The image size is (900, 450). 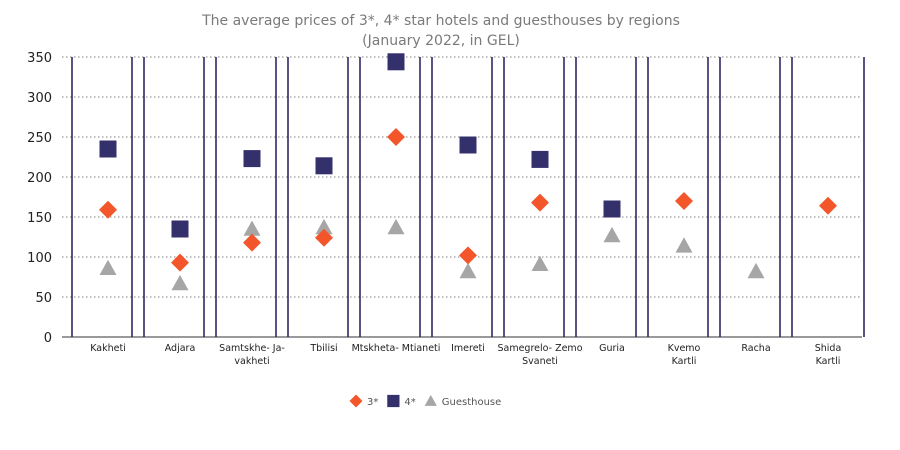 What do you see at coordinates (323, 348) in the screenshot?
I see `x-tick-label: Tbilisi` at bounding box center [323, 348].